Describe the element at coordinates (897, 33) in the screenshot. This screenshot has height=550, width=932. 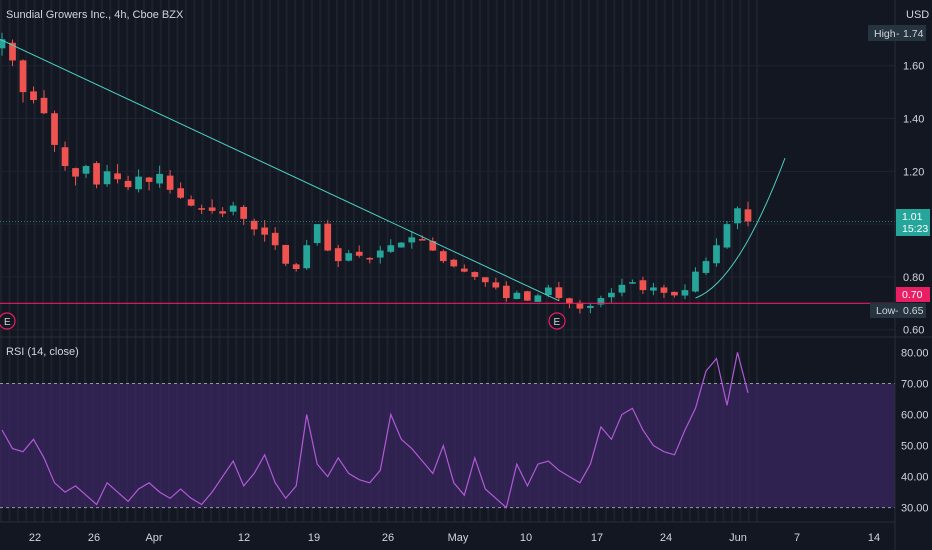
I see `high-tag: High - 1.74` at that location.